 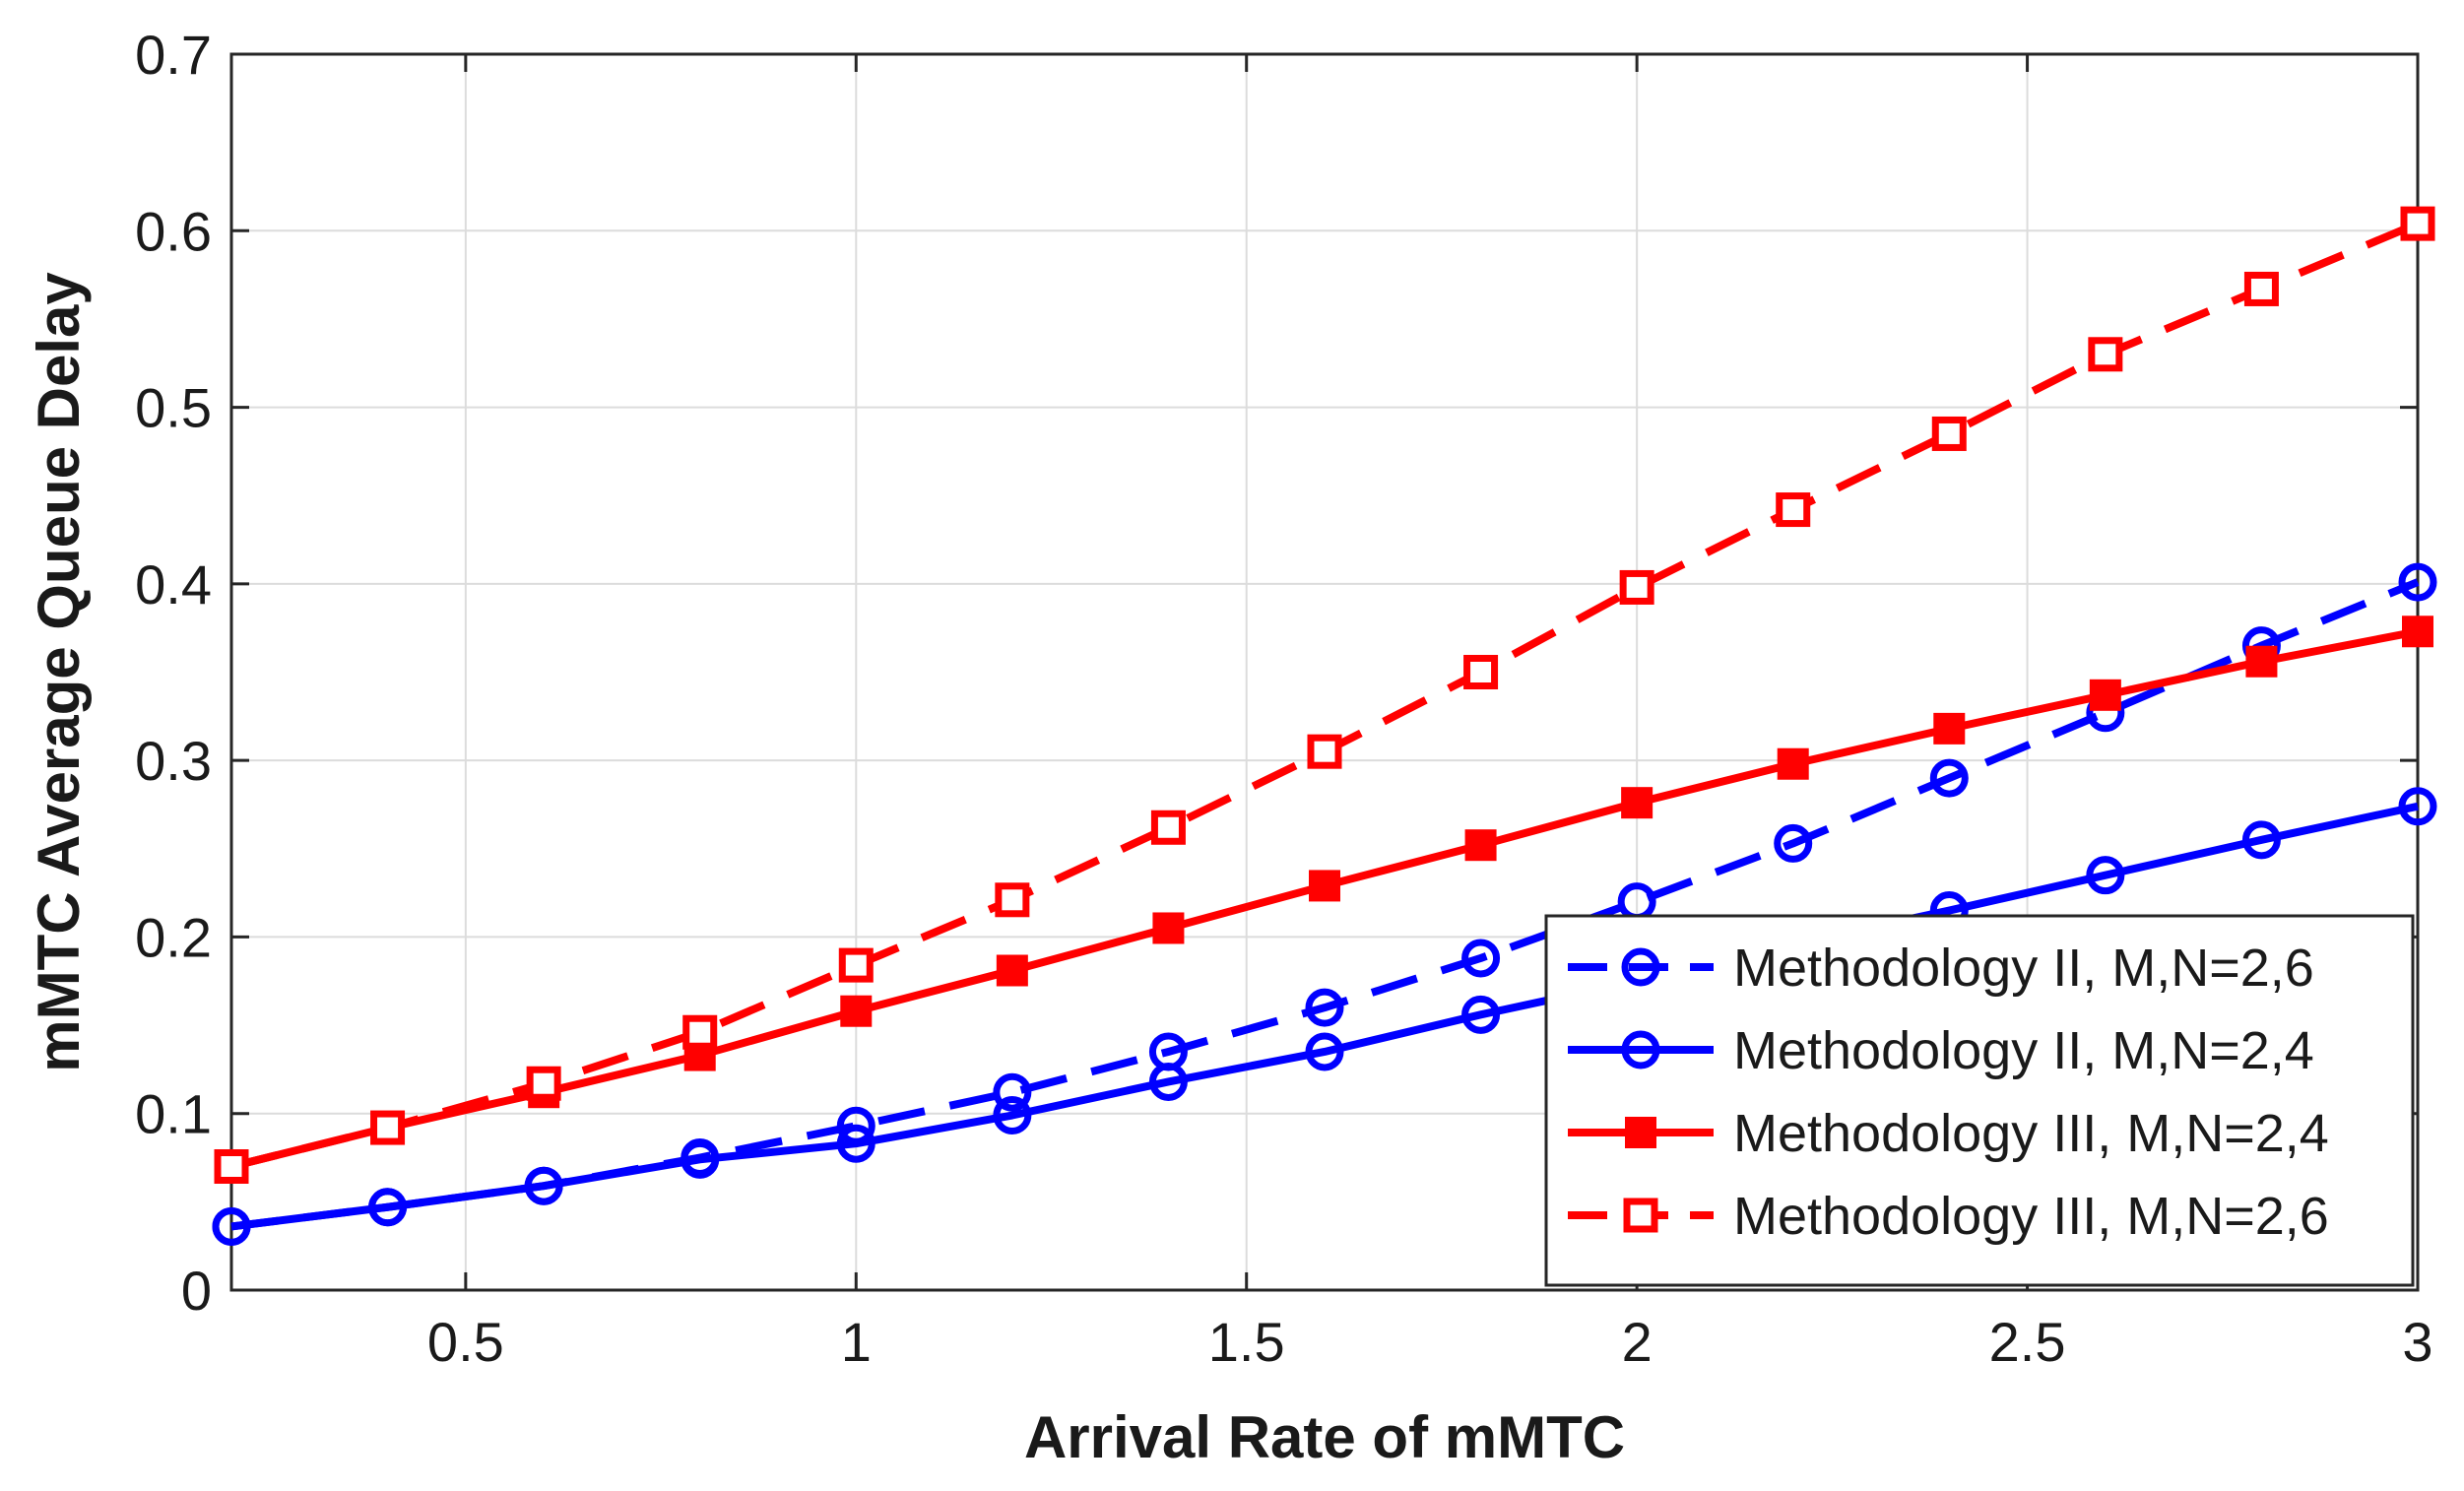 I want to click on legend-label: Methodology III, M,N=2,6, so click(x=2031, y=1216).